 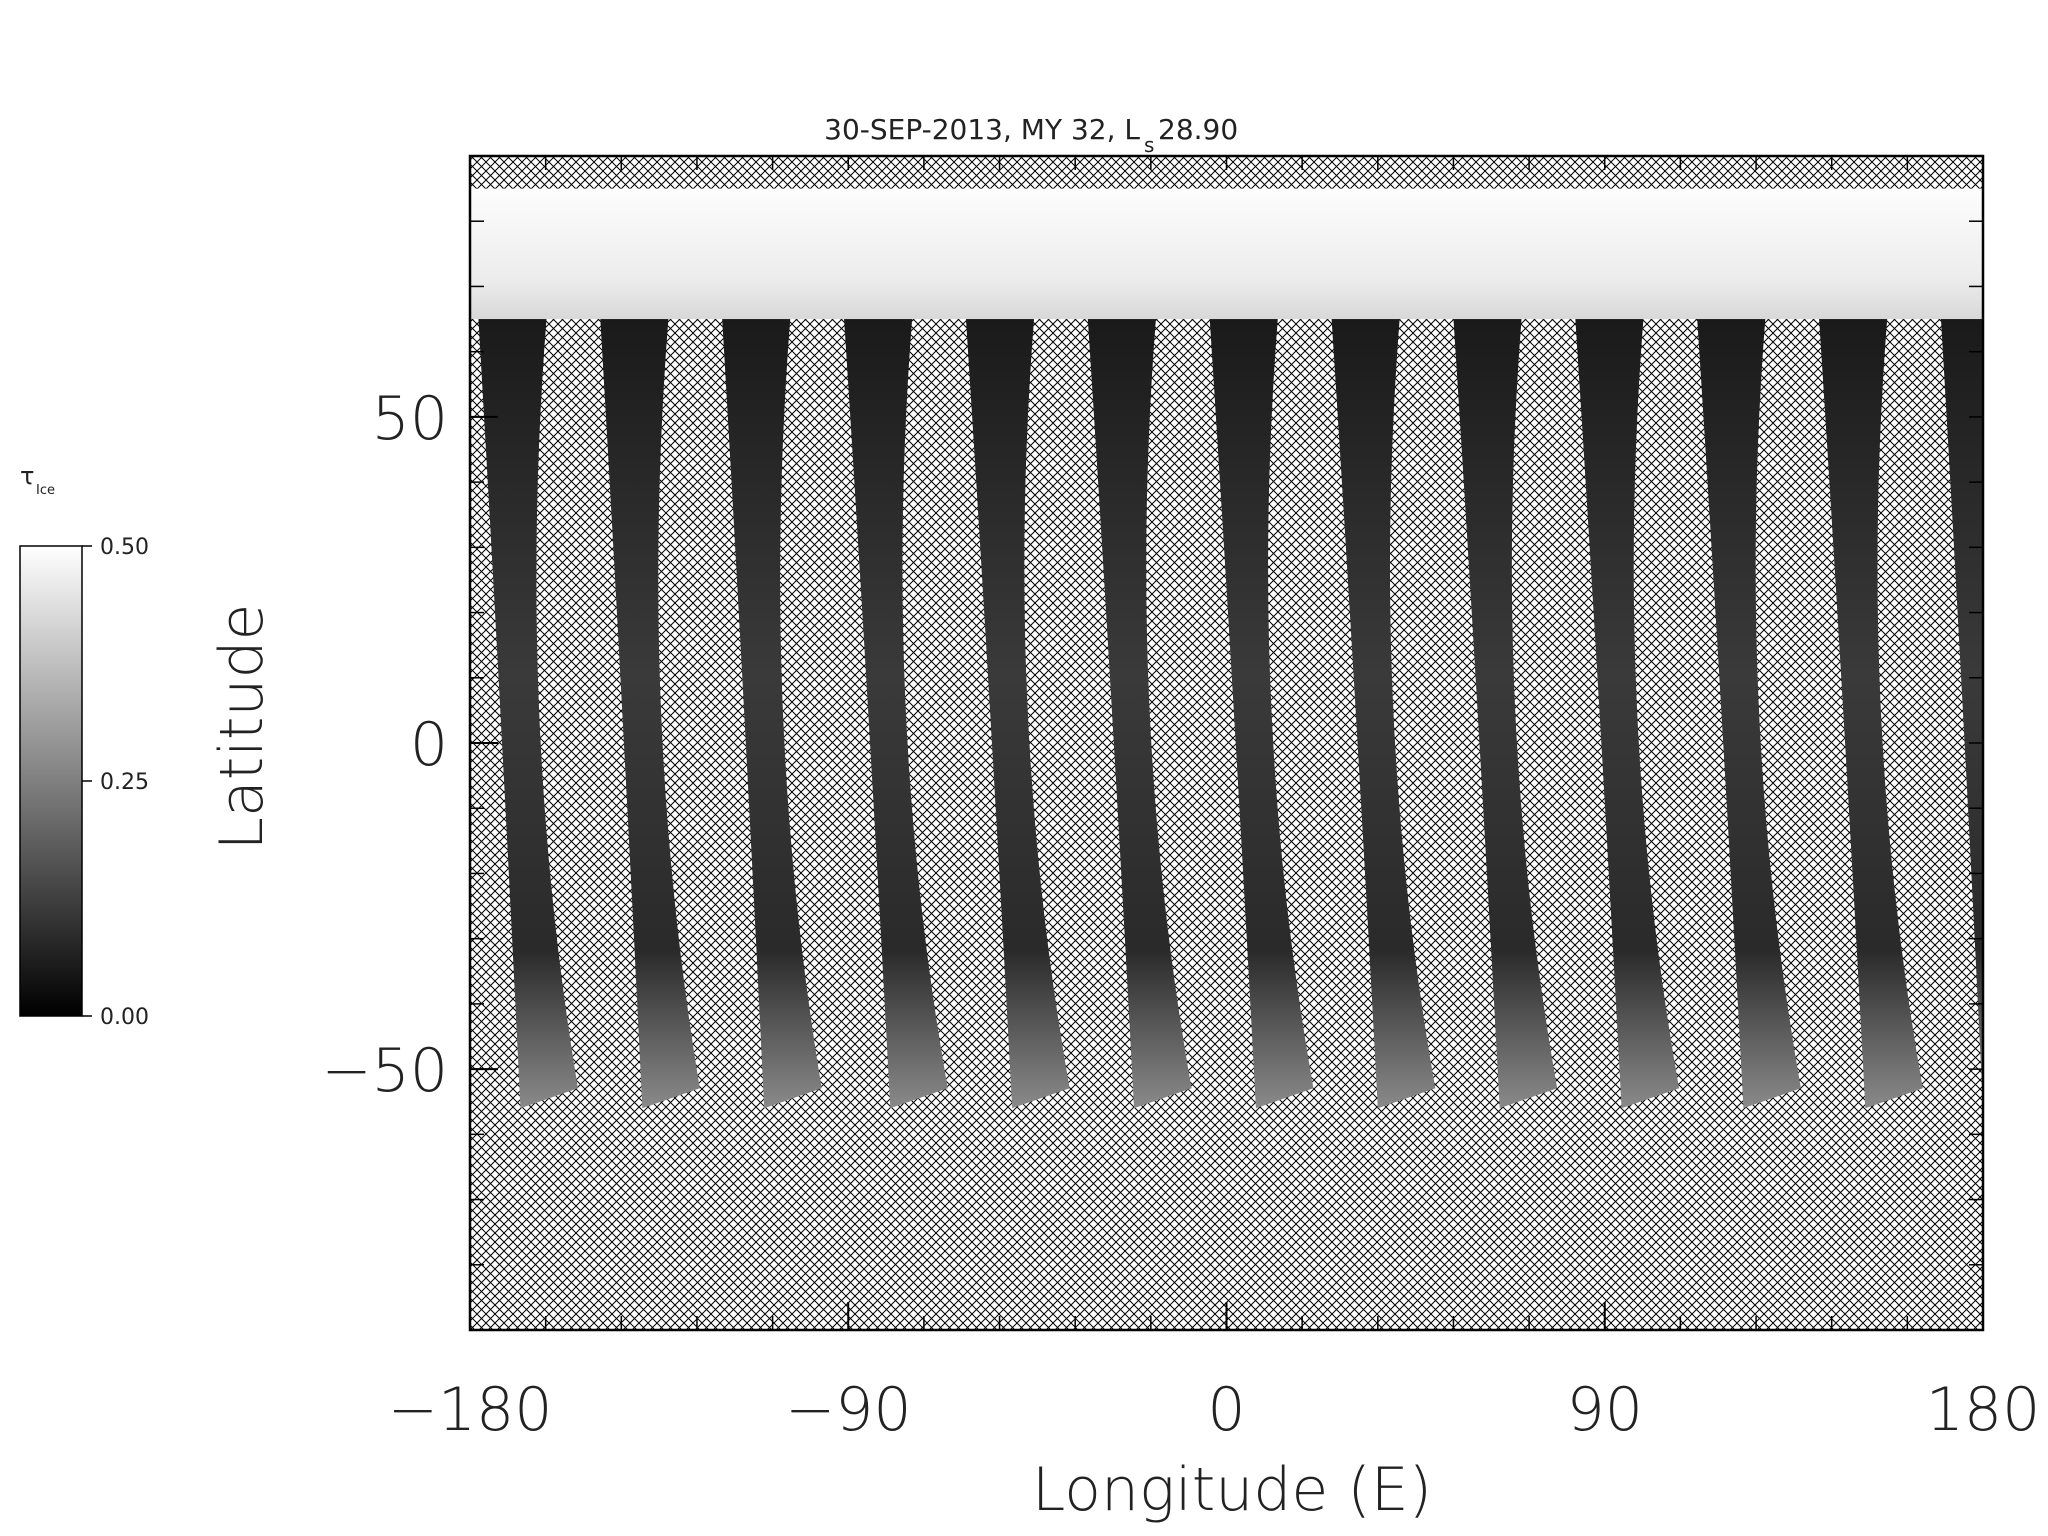 I want to click on y-tick-label: 50, so click(x=410, y=419).